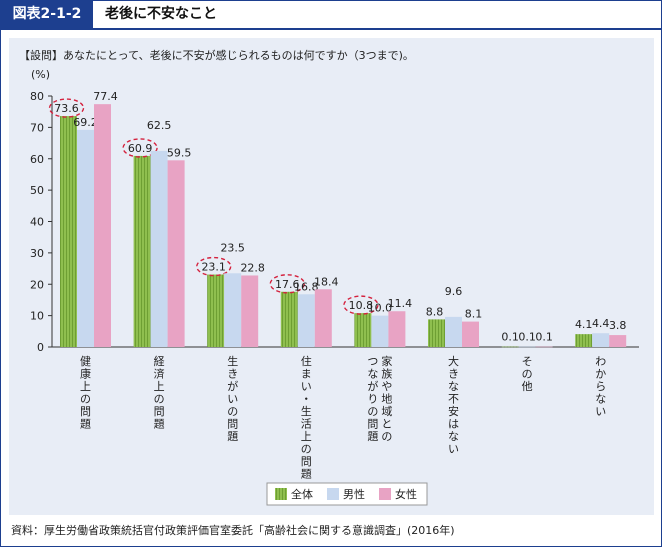 Image resolution: width=662 pixels, height=547 pixels. Describe the element at coordinates (140, 148) in the screenshot. I see `value-label: 60.9` at that location.